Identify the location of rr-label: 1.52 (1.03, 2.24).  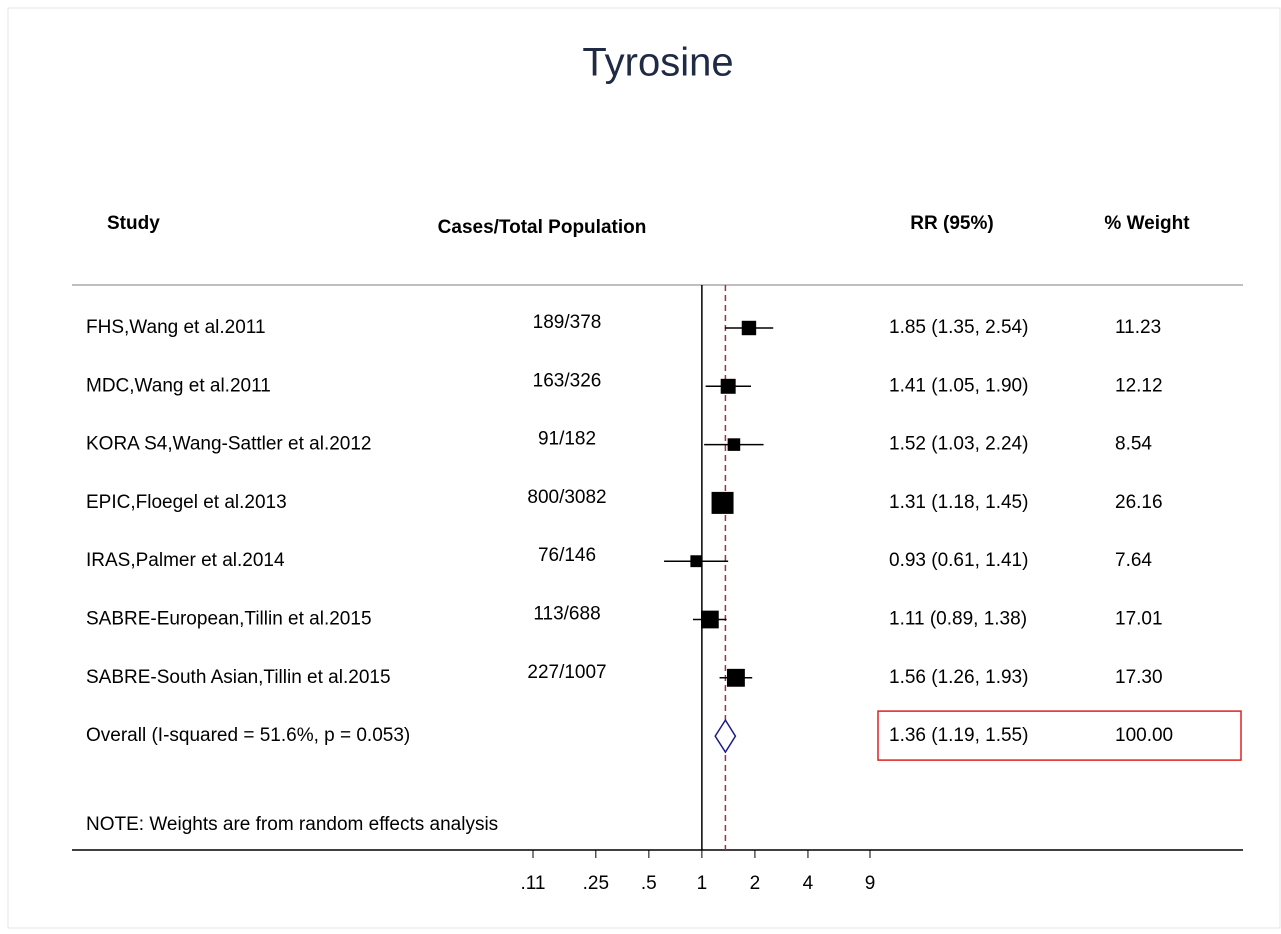
(958, 444).